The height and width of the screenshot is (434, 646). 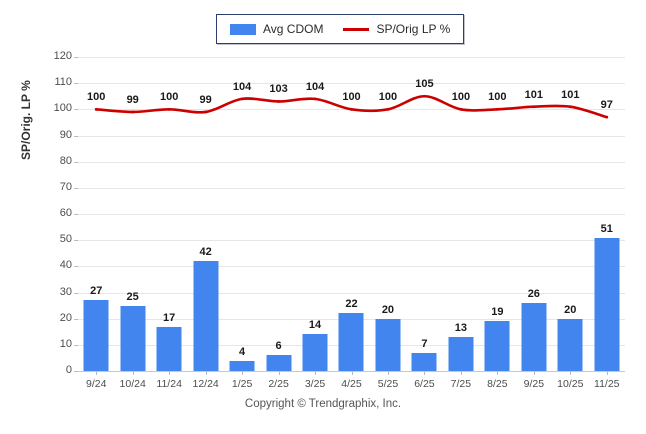 What do you see at coordinates (424, 84) in the screenshot?
I see `line-value-label: 105` at bounding box center [424, 84].